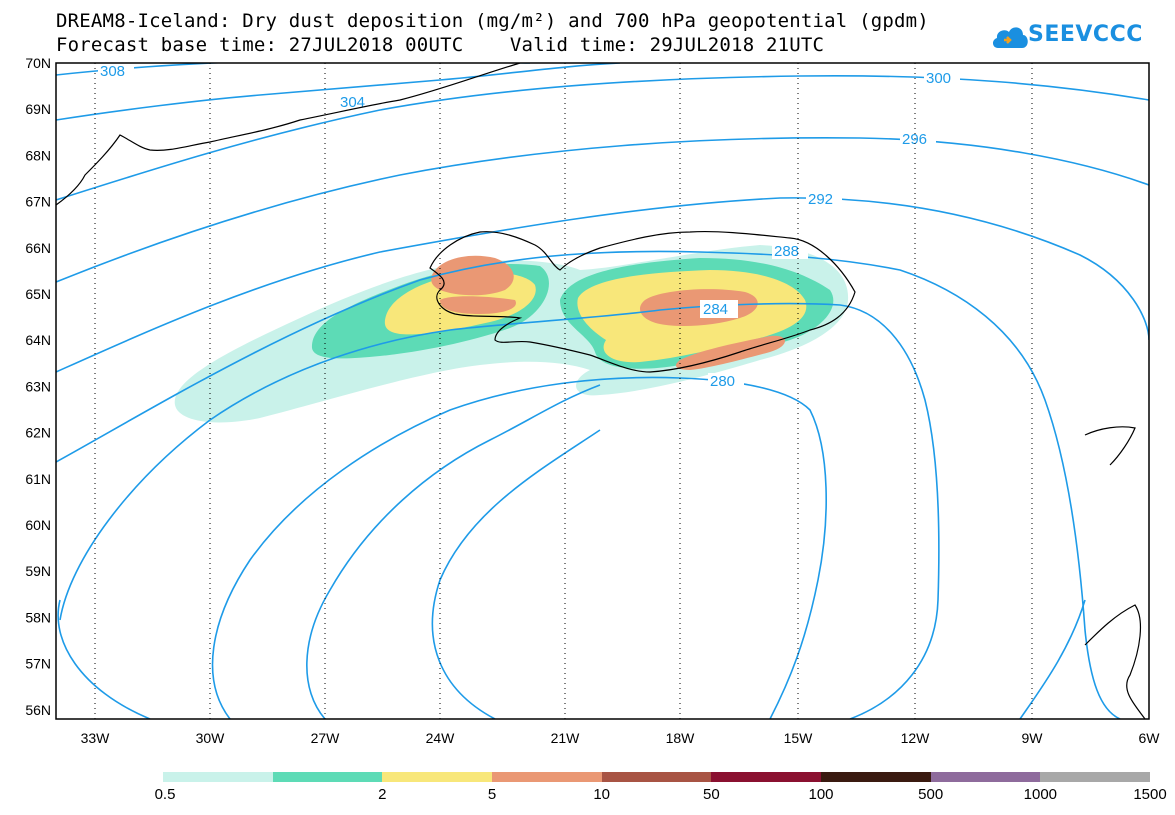  Describe the element at coordinates (38, 617) in the screenshot. I see `lat-label: 58N` at that location.